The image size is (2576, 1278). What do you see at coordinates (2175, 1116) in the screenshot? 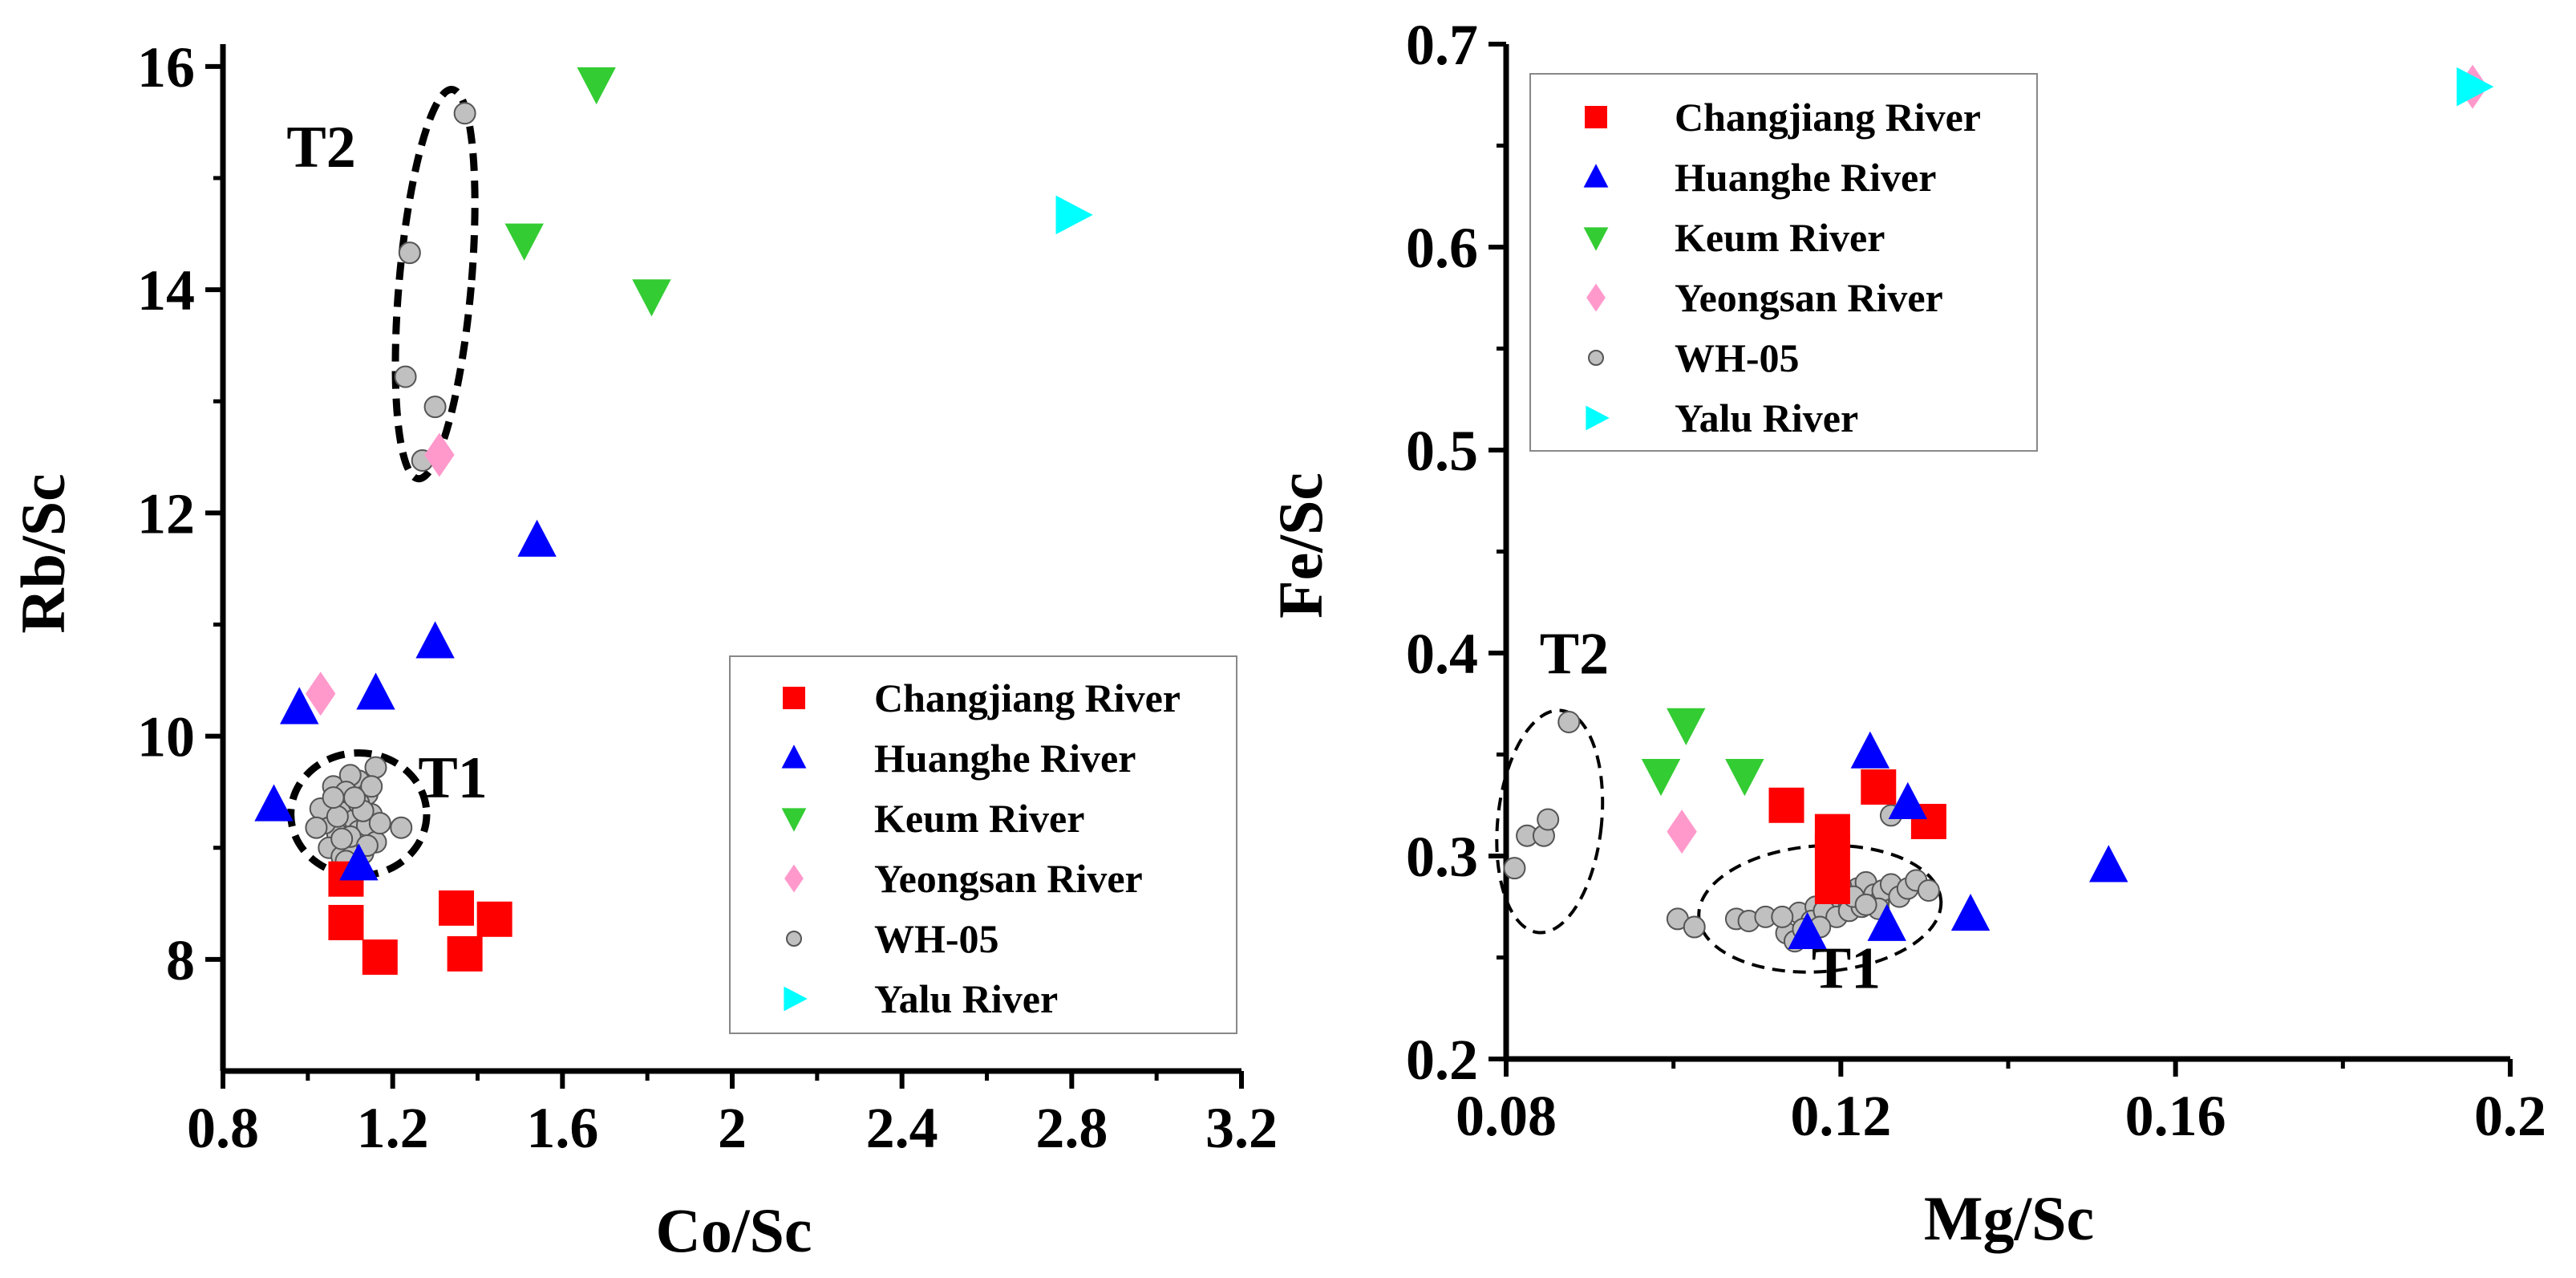
I see `x-tick-label: 0.16` at bounding box center [2175, 1116].